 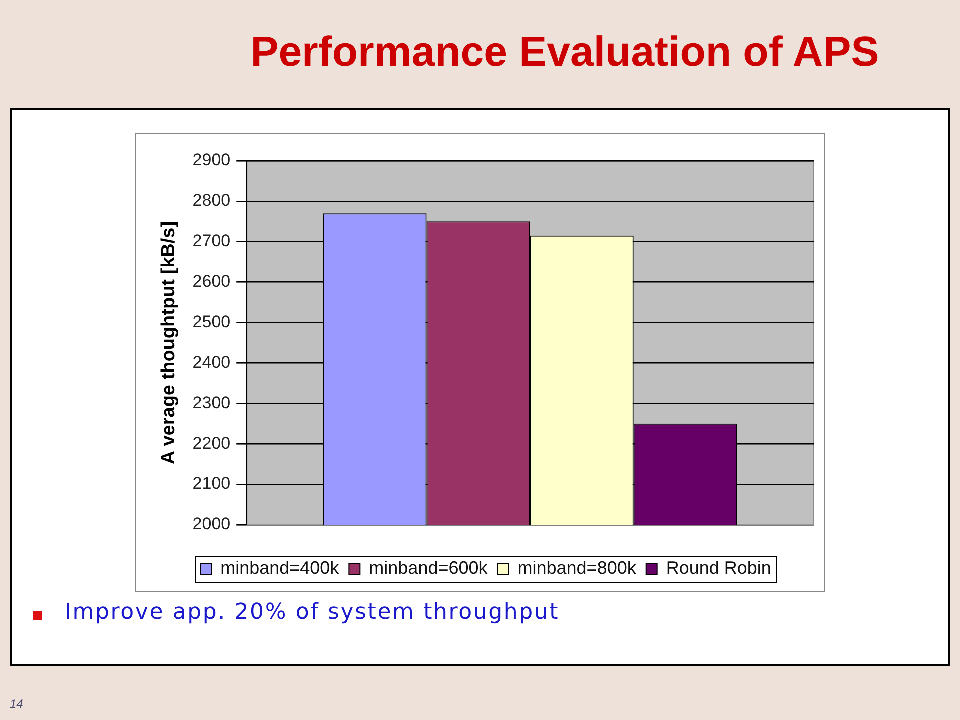 What do you see at coordinates (211, 160) in the screenshot?
I see `y-tick-label: 2900` at bounding box center [211, 160].